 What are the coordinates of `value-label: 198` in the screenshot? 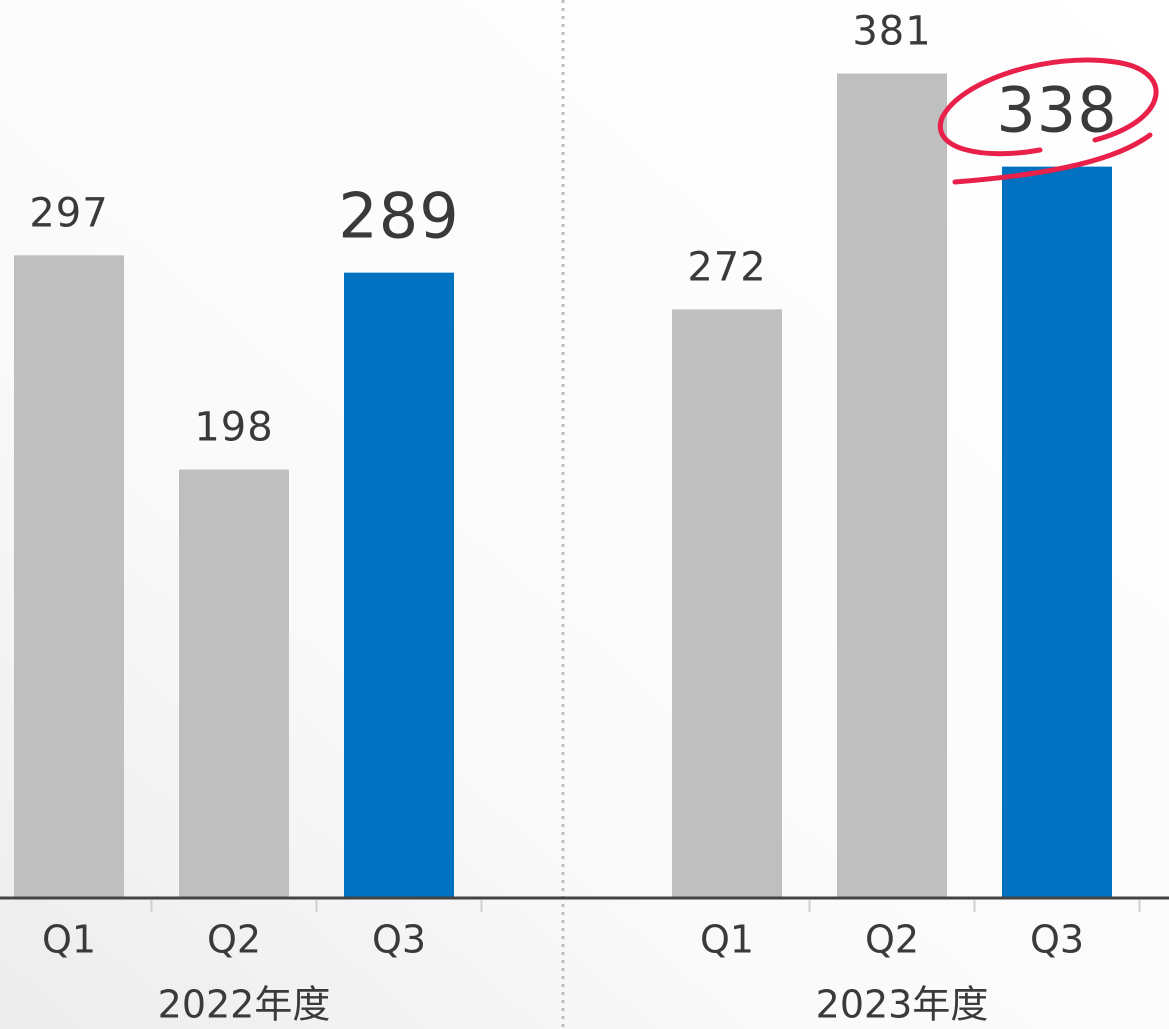 It's located at (233, 428).